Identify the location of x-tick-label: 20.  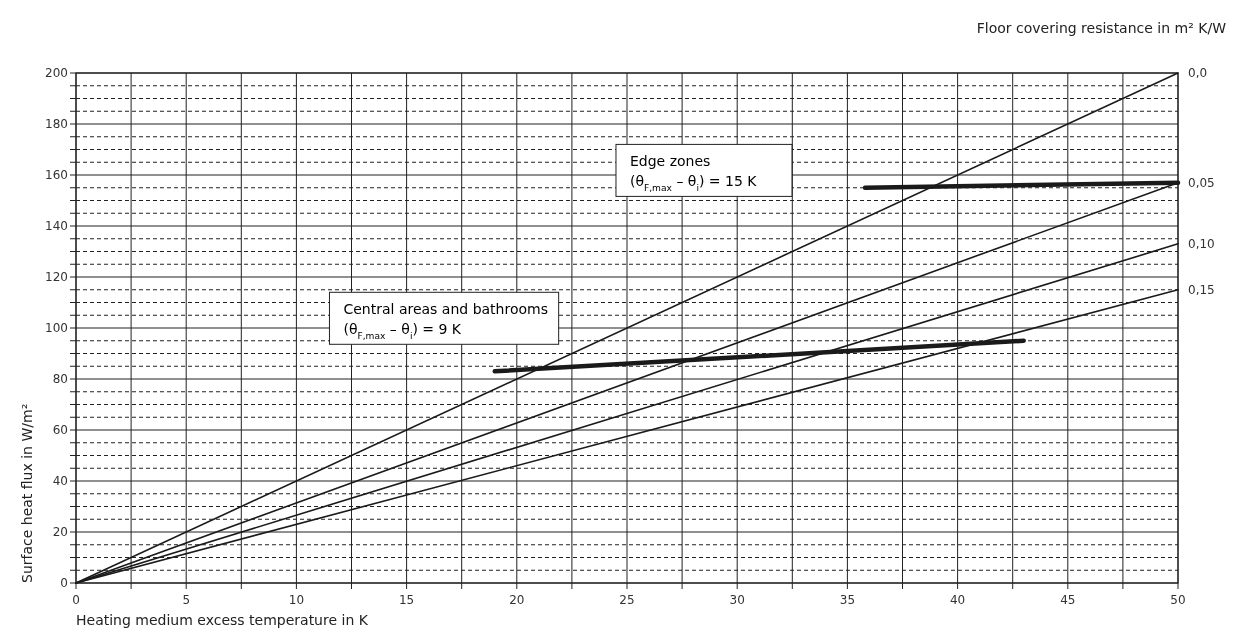
(517, 600).